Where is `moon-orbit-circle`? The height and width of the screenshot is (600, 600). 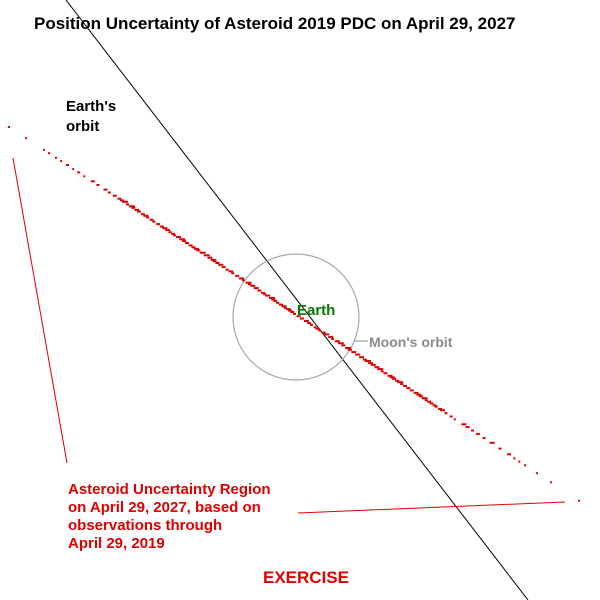
moon-orbit-circle is located at coordinates (296, 317).